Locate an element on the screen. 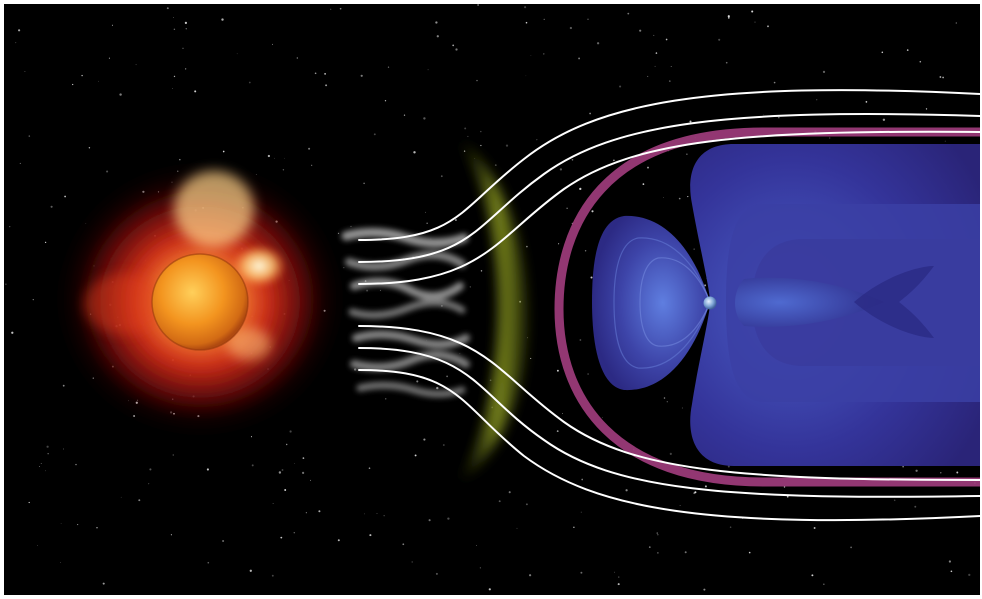 This screenshot has width=982, height=599. earth is located at coordinates (710, 303).